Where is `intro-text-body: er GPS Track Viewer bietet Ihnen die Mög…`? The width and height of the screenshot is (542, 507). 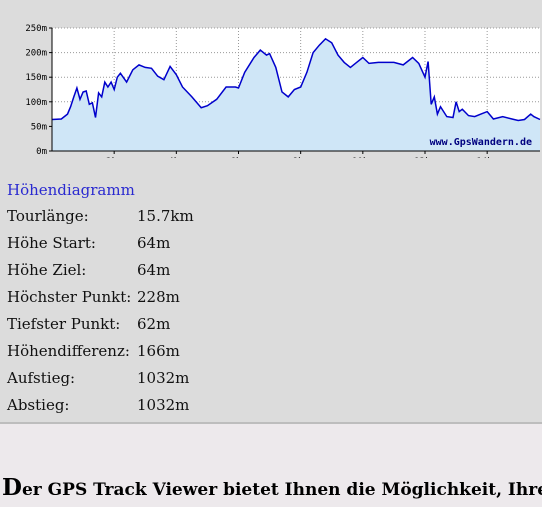
intro-text-body: er GPS Track Viewer bietet Ihnen die Mög… is located at coordinates (281, 490).